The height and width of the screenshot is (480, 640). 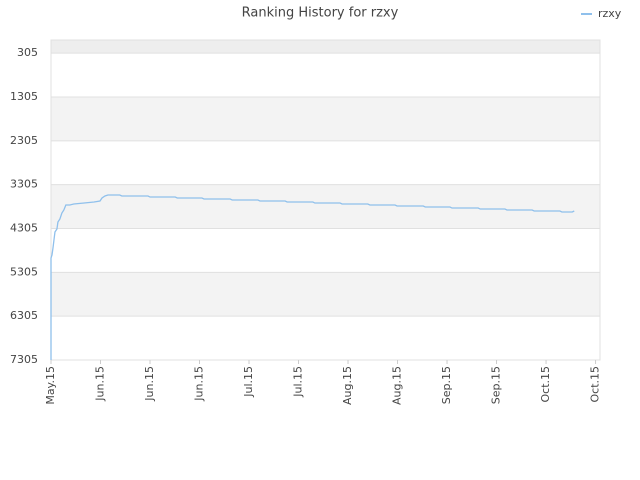 I want to click on y-tick-label: 5305, so click(x=24, y=271).